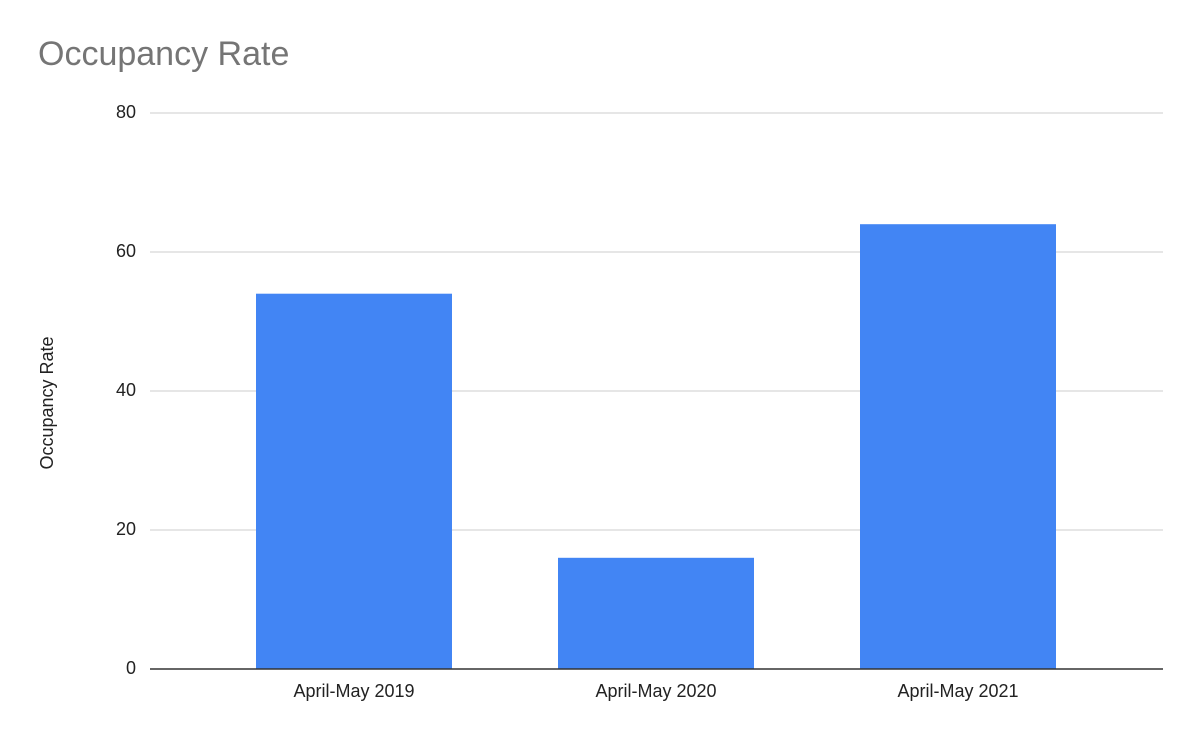 This screenshot has height=747, width=1200. I want to click on y-tick-label: 40, so click(126, 390).